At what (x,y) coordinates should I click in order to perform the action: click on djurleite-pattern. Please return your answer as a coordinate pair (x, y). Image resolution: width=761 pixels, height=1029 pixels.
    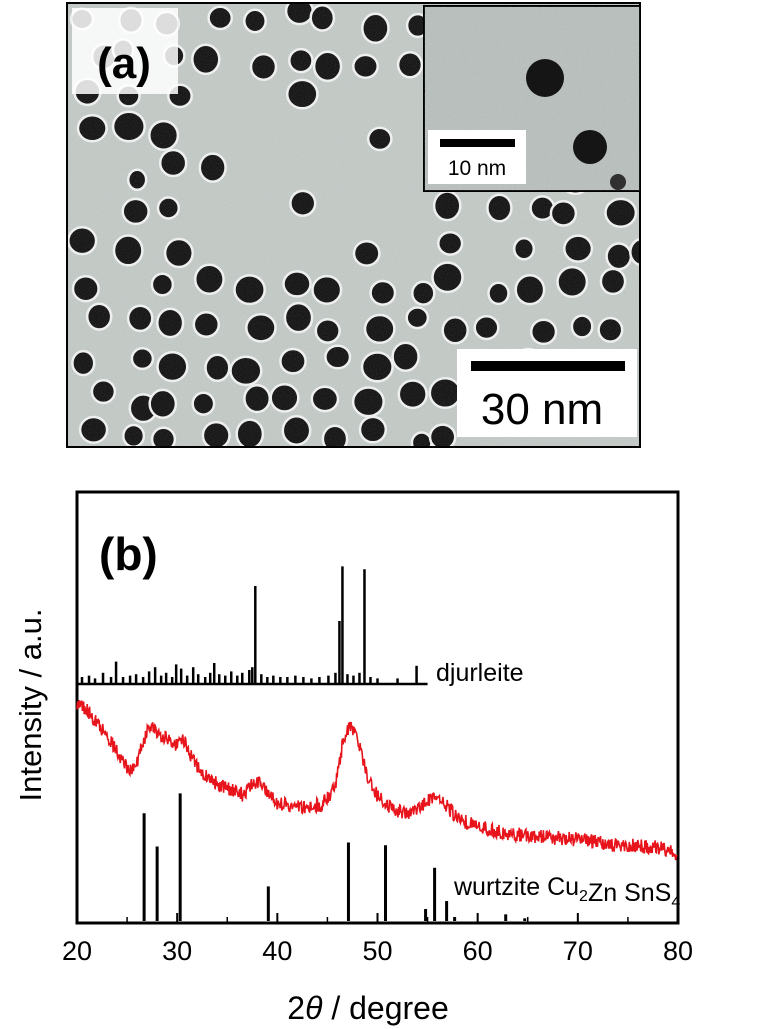
    Looking at the image, I should click on (252, 626).